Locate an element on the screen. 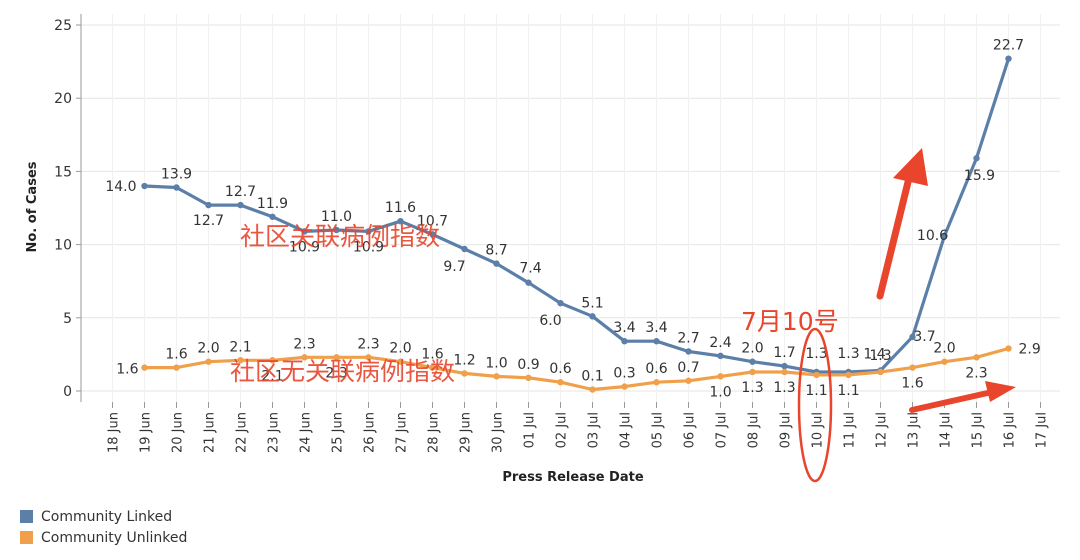  x-tick-label: 16 Jul is located at coordinates (1010, 430).